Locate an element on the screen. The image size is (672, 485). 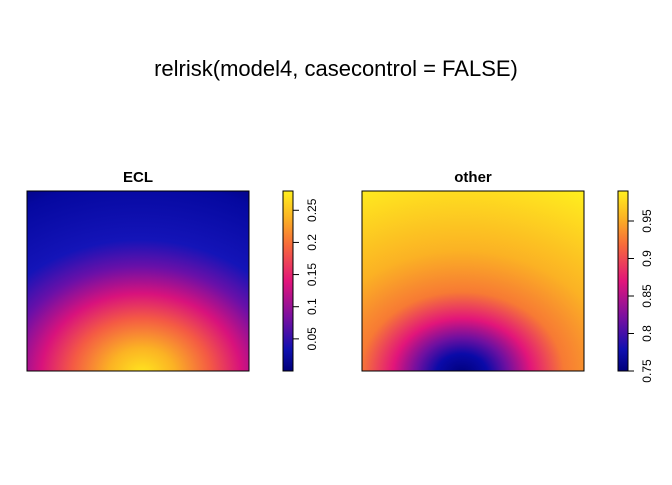
tick-label: 0.1 is located at coordinates (312, 306).